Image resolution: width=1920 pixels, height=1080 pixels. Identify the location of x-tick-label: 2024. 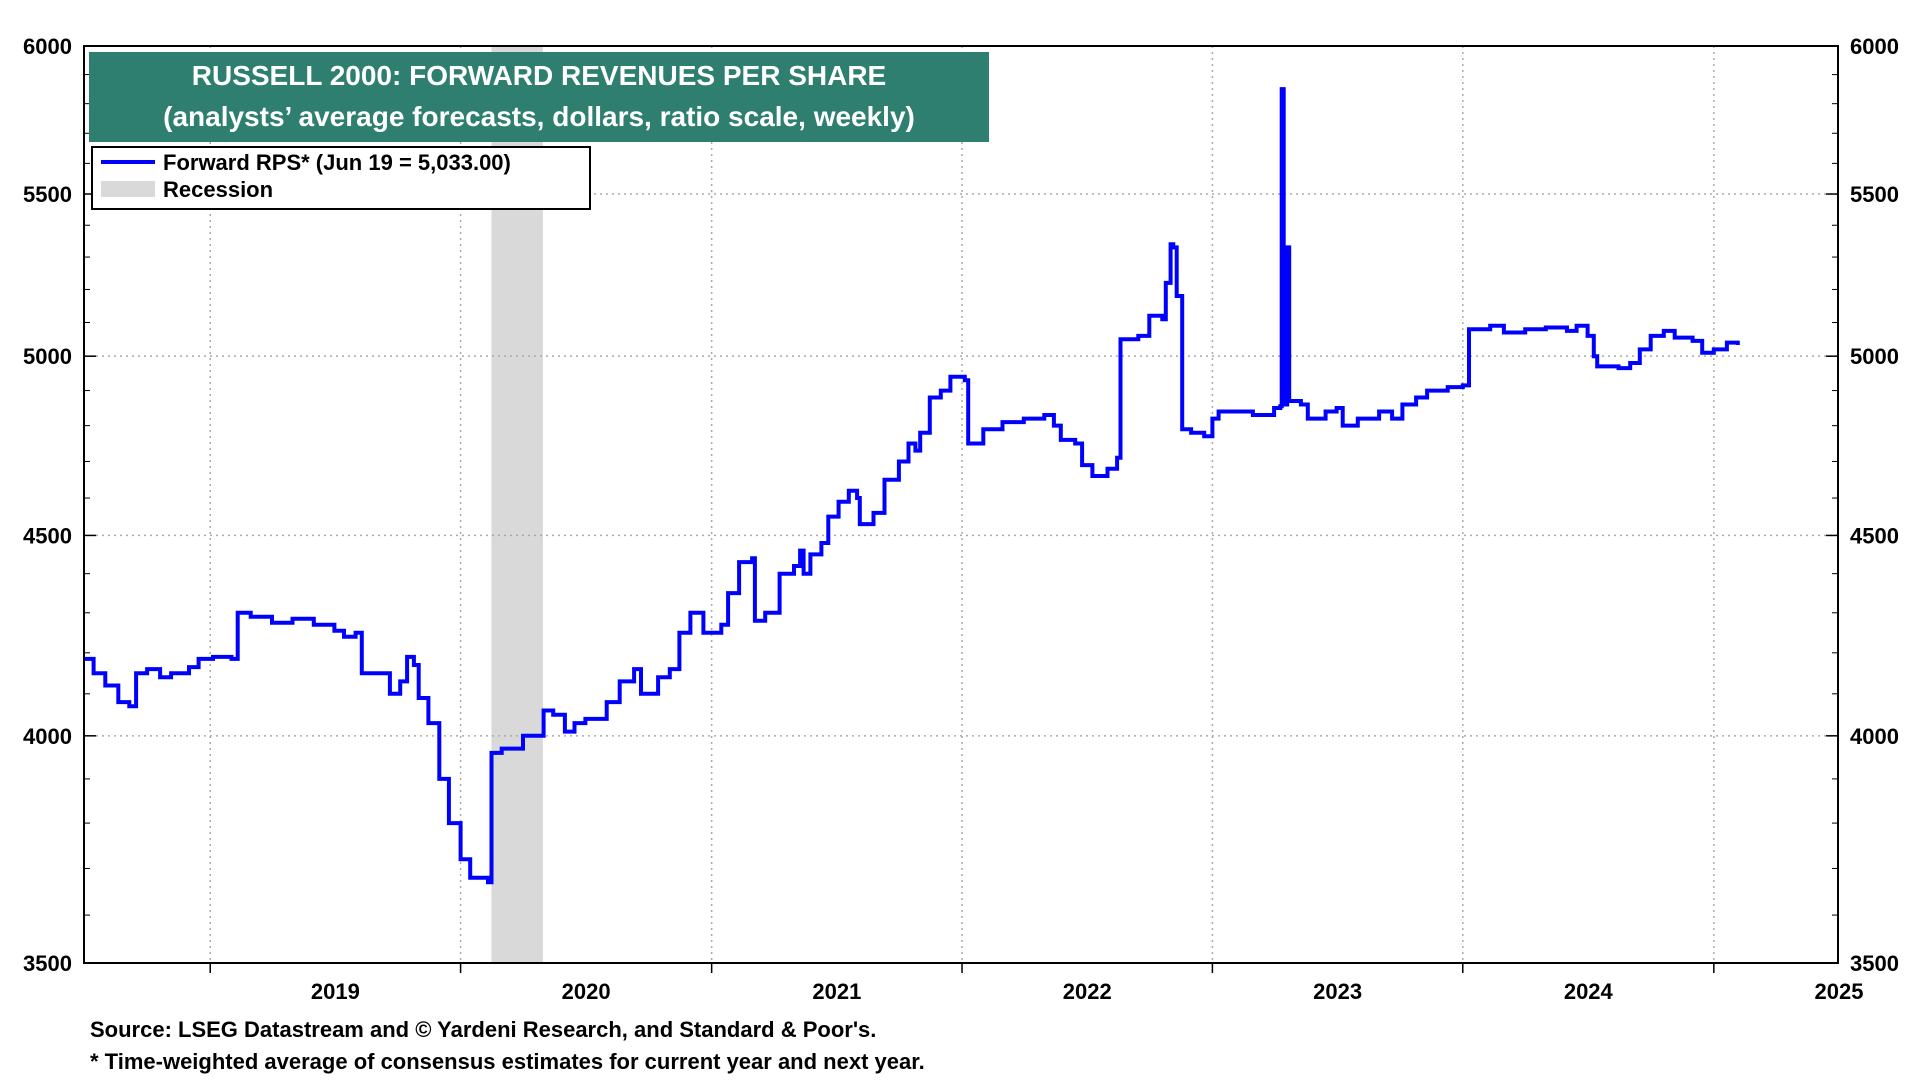
(1589, 991).